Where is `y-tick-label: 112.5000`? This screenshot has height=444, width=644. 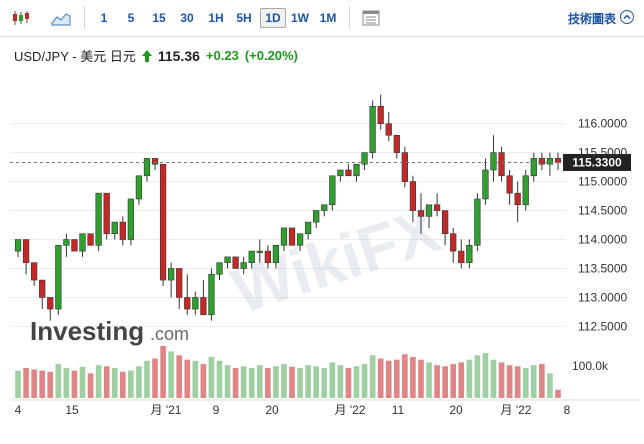 y-tick-label: 112.5000 is located at coordinates (602, 326).